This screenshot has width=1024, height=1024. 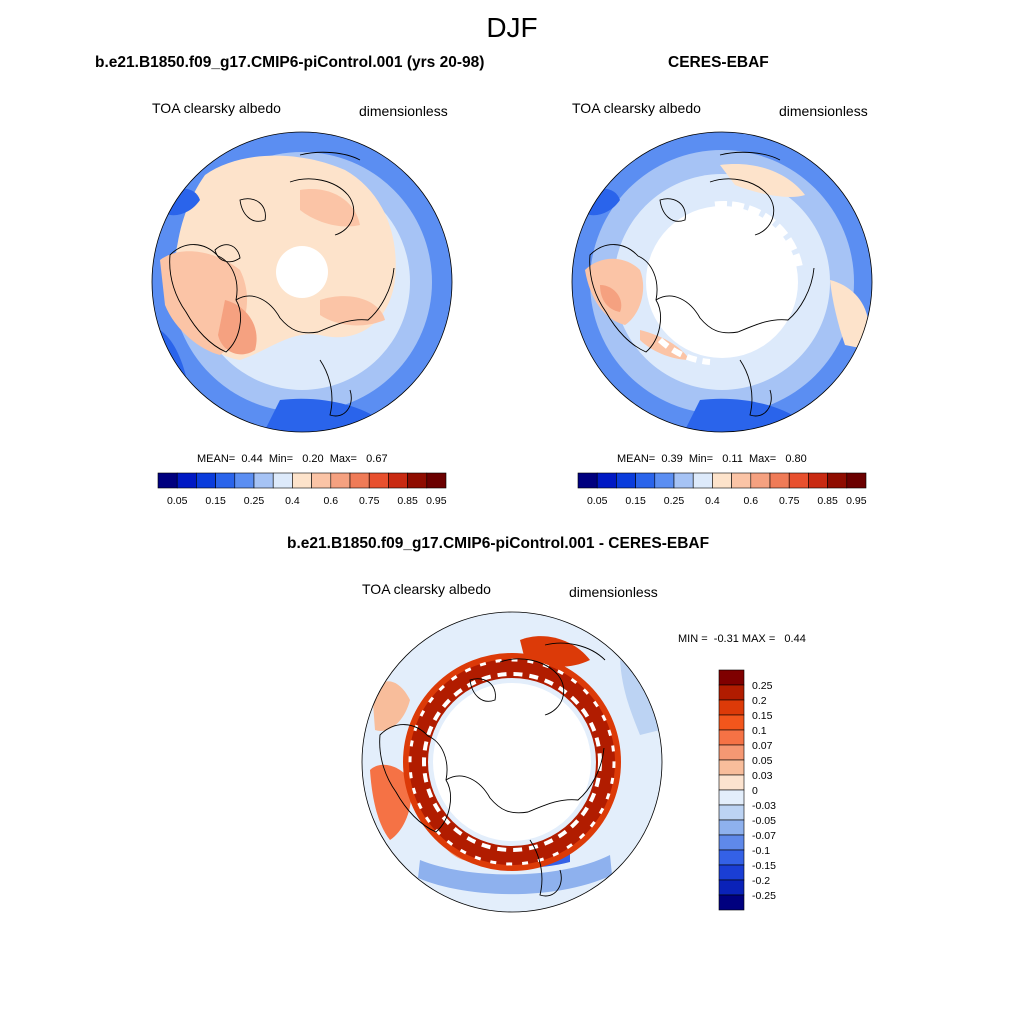 What do you see at coordinates (742, 639) in the screenshot?
I see `panel-3-stats: MIN = -0.31 MAX = 0.44` at bounding box center [742, 639].